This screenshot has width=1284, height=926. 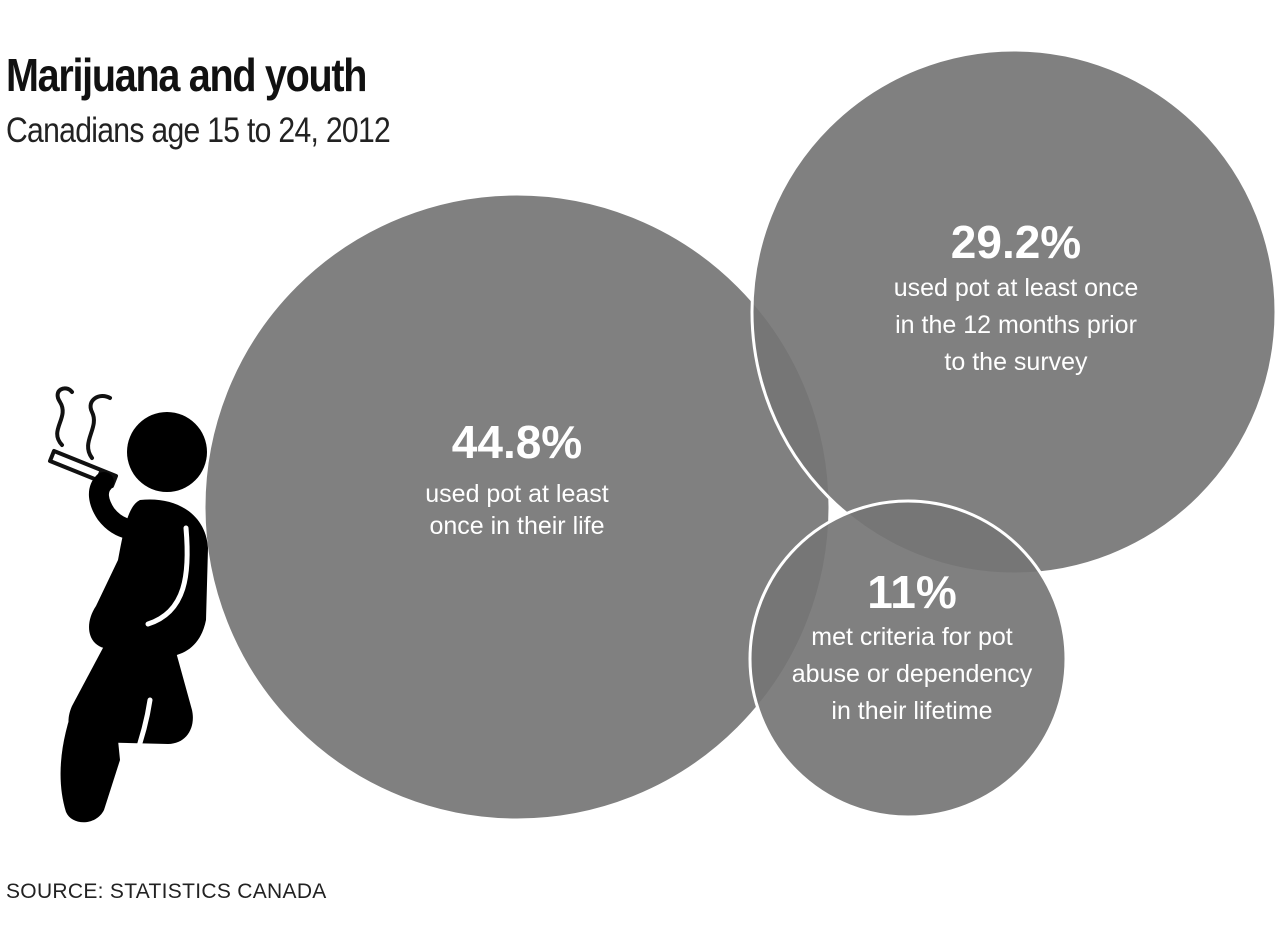 I want to click on bubble-dependency-value: 11%, so click(x=912, y=592).